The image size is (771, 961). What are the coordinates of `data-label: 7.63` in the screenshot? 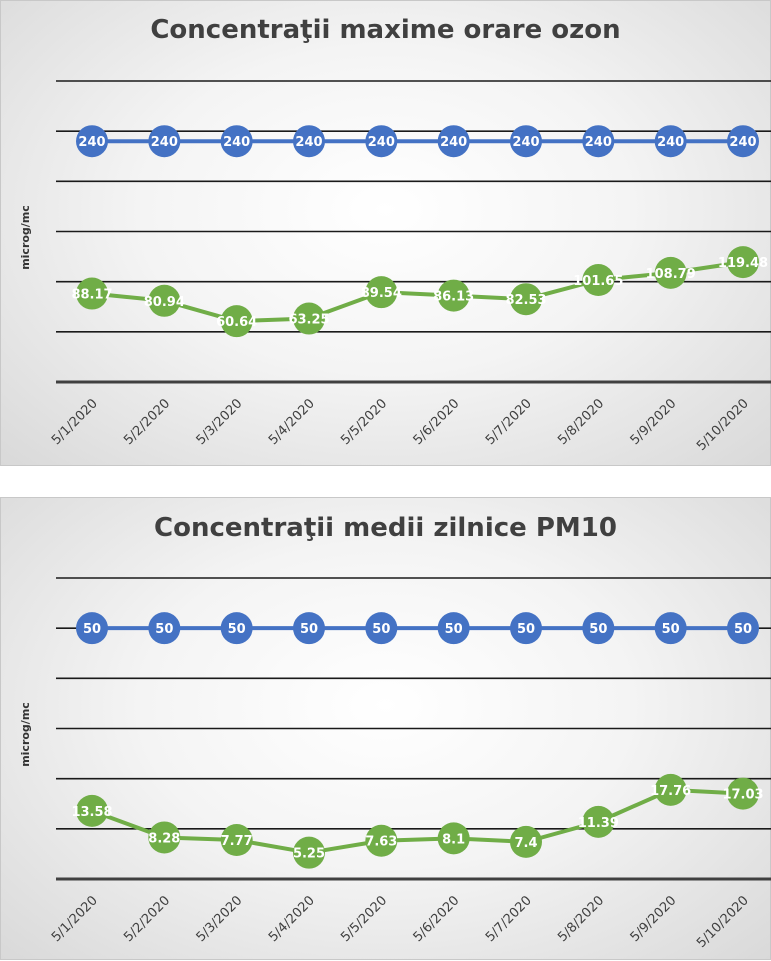 It's located at (381, 842).